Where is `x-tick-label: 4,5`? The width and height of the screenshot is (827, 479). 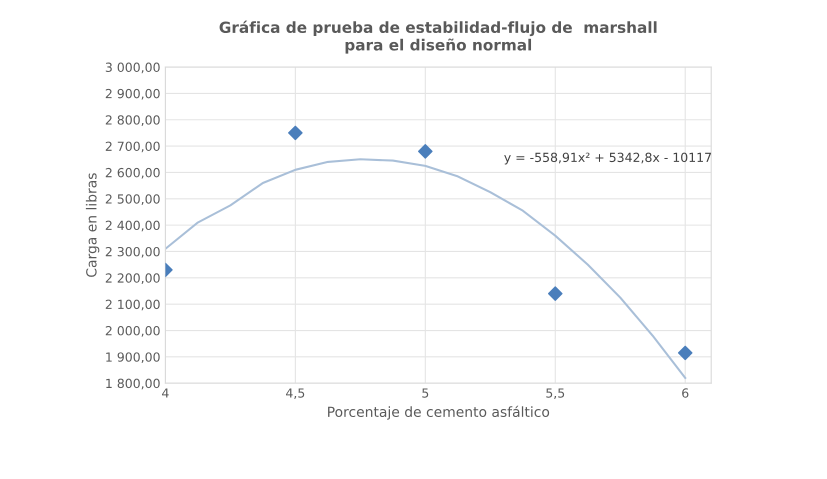
x-tick-label: 4,5 is located at coordinates (295, 394).